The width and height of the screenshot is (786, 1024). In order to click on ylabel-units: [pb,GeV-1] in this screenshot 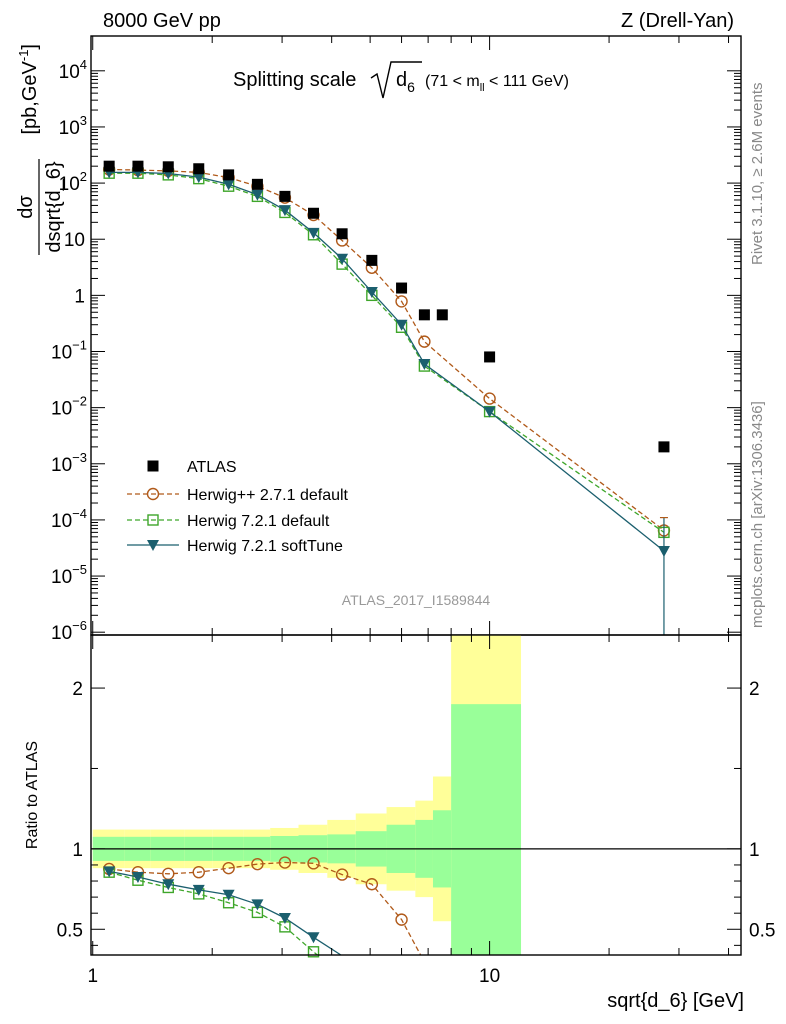, I will do `click(28, 89)`.